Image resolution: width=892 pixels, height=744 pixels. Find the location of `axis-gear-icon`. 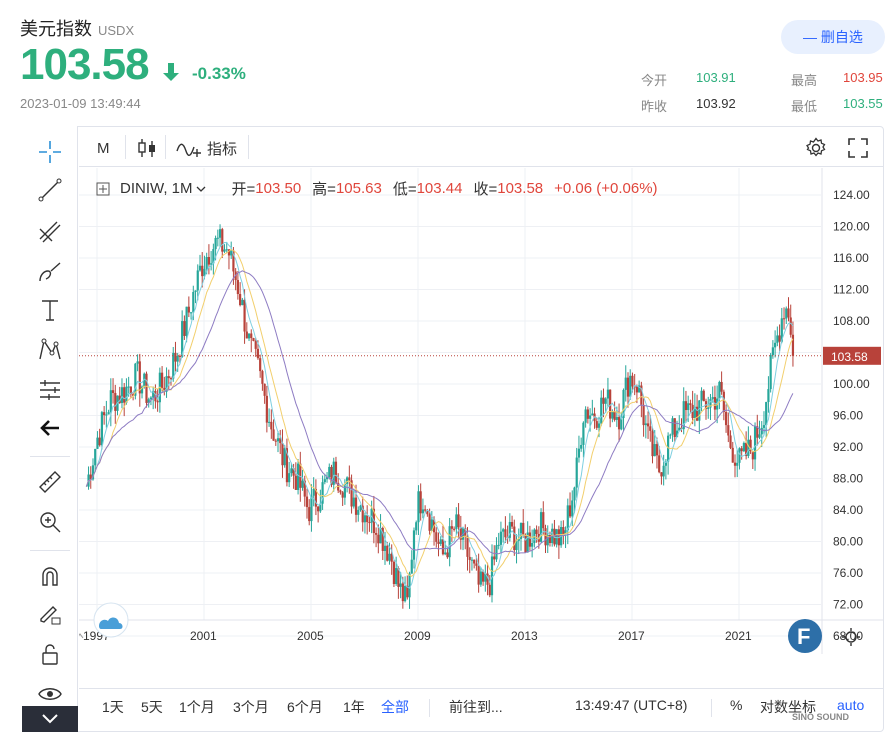

axis-gear-icon is located at coordinates (851, 637).